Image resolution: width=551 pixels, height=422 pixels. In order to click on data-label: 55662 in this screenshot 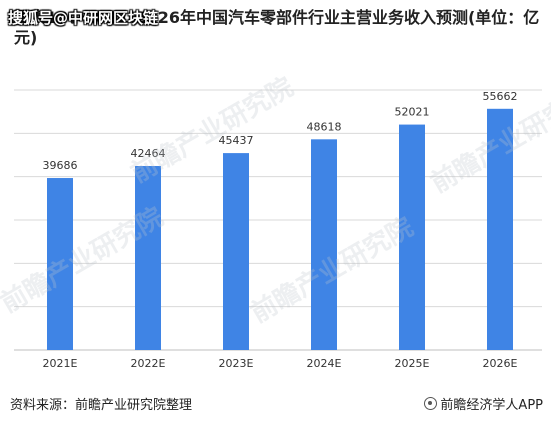, I will do `click(500, 96)`.